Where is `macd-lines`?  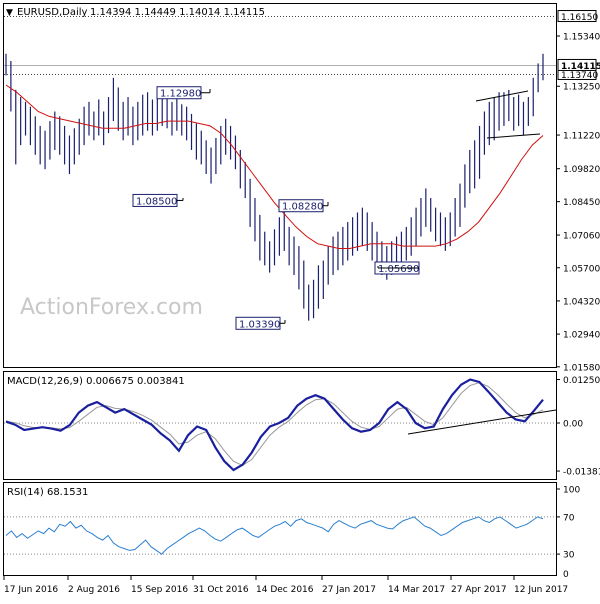
macd-lines is located at coordinates (274, 425).